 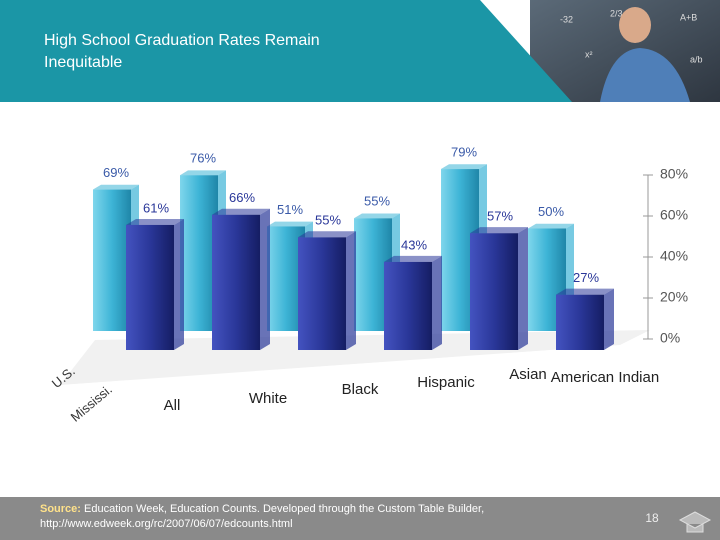 I want to click on svg-text: A+B, so click(x=688, y=17).